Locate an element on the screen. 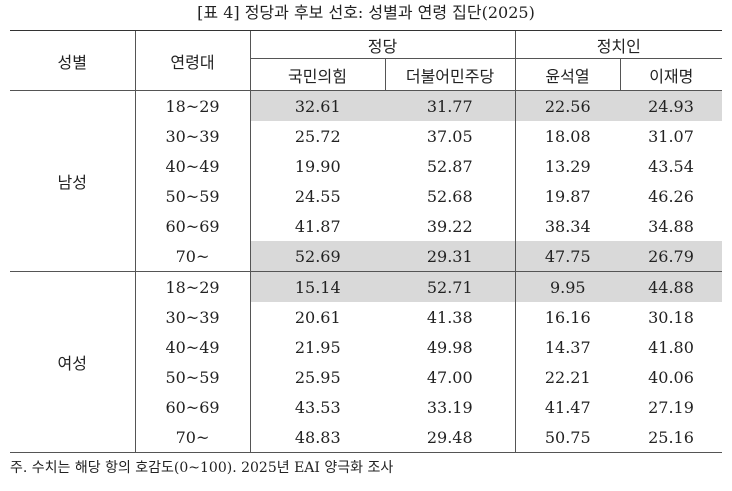 The image size is (732, 491). header-group: 정당 is located at coordinates (382, 44).